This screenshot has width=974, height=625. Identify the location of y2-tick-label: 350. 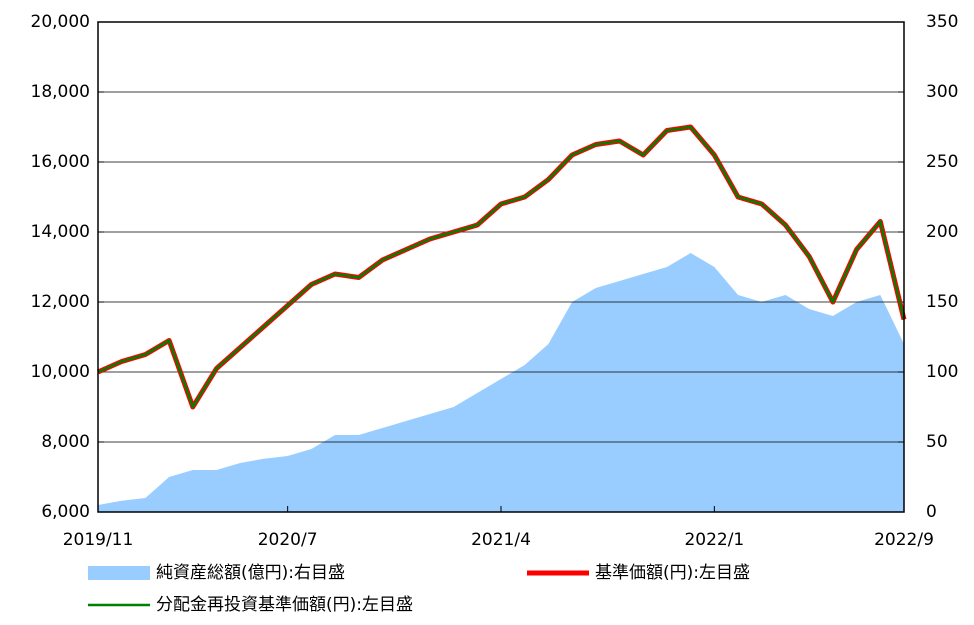
(942, 22).